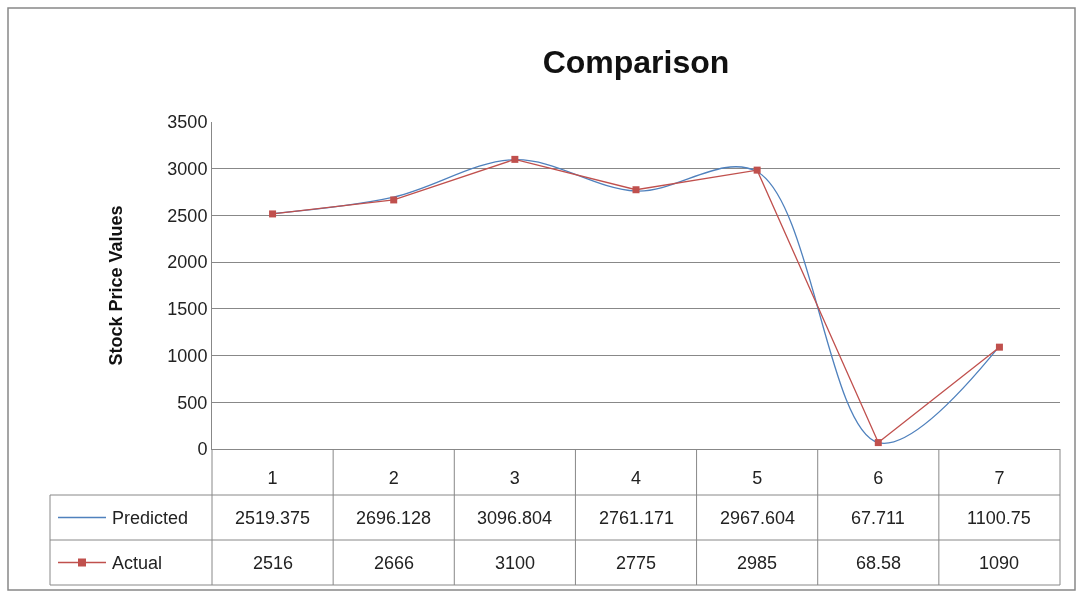  I want to click on x-tick-label: 2, so click(393, 477).